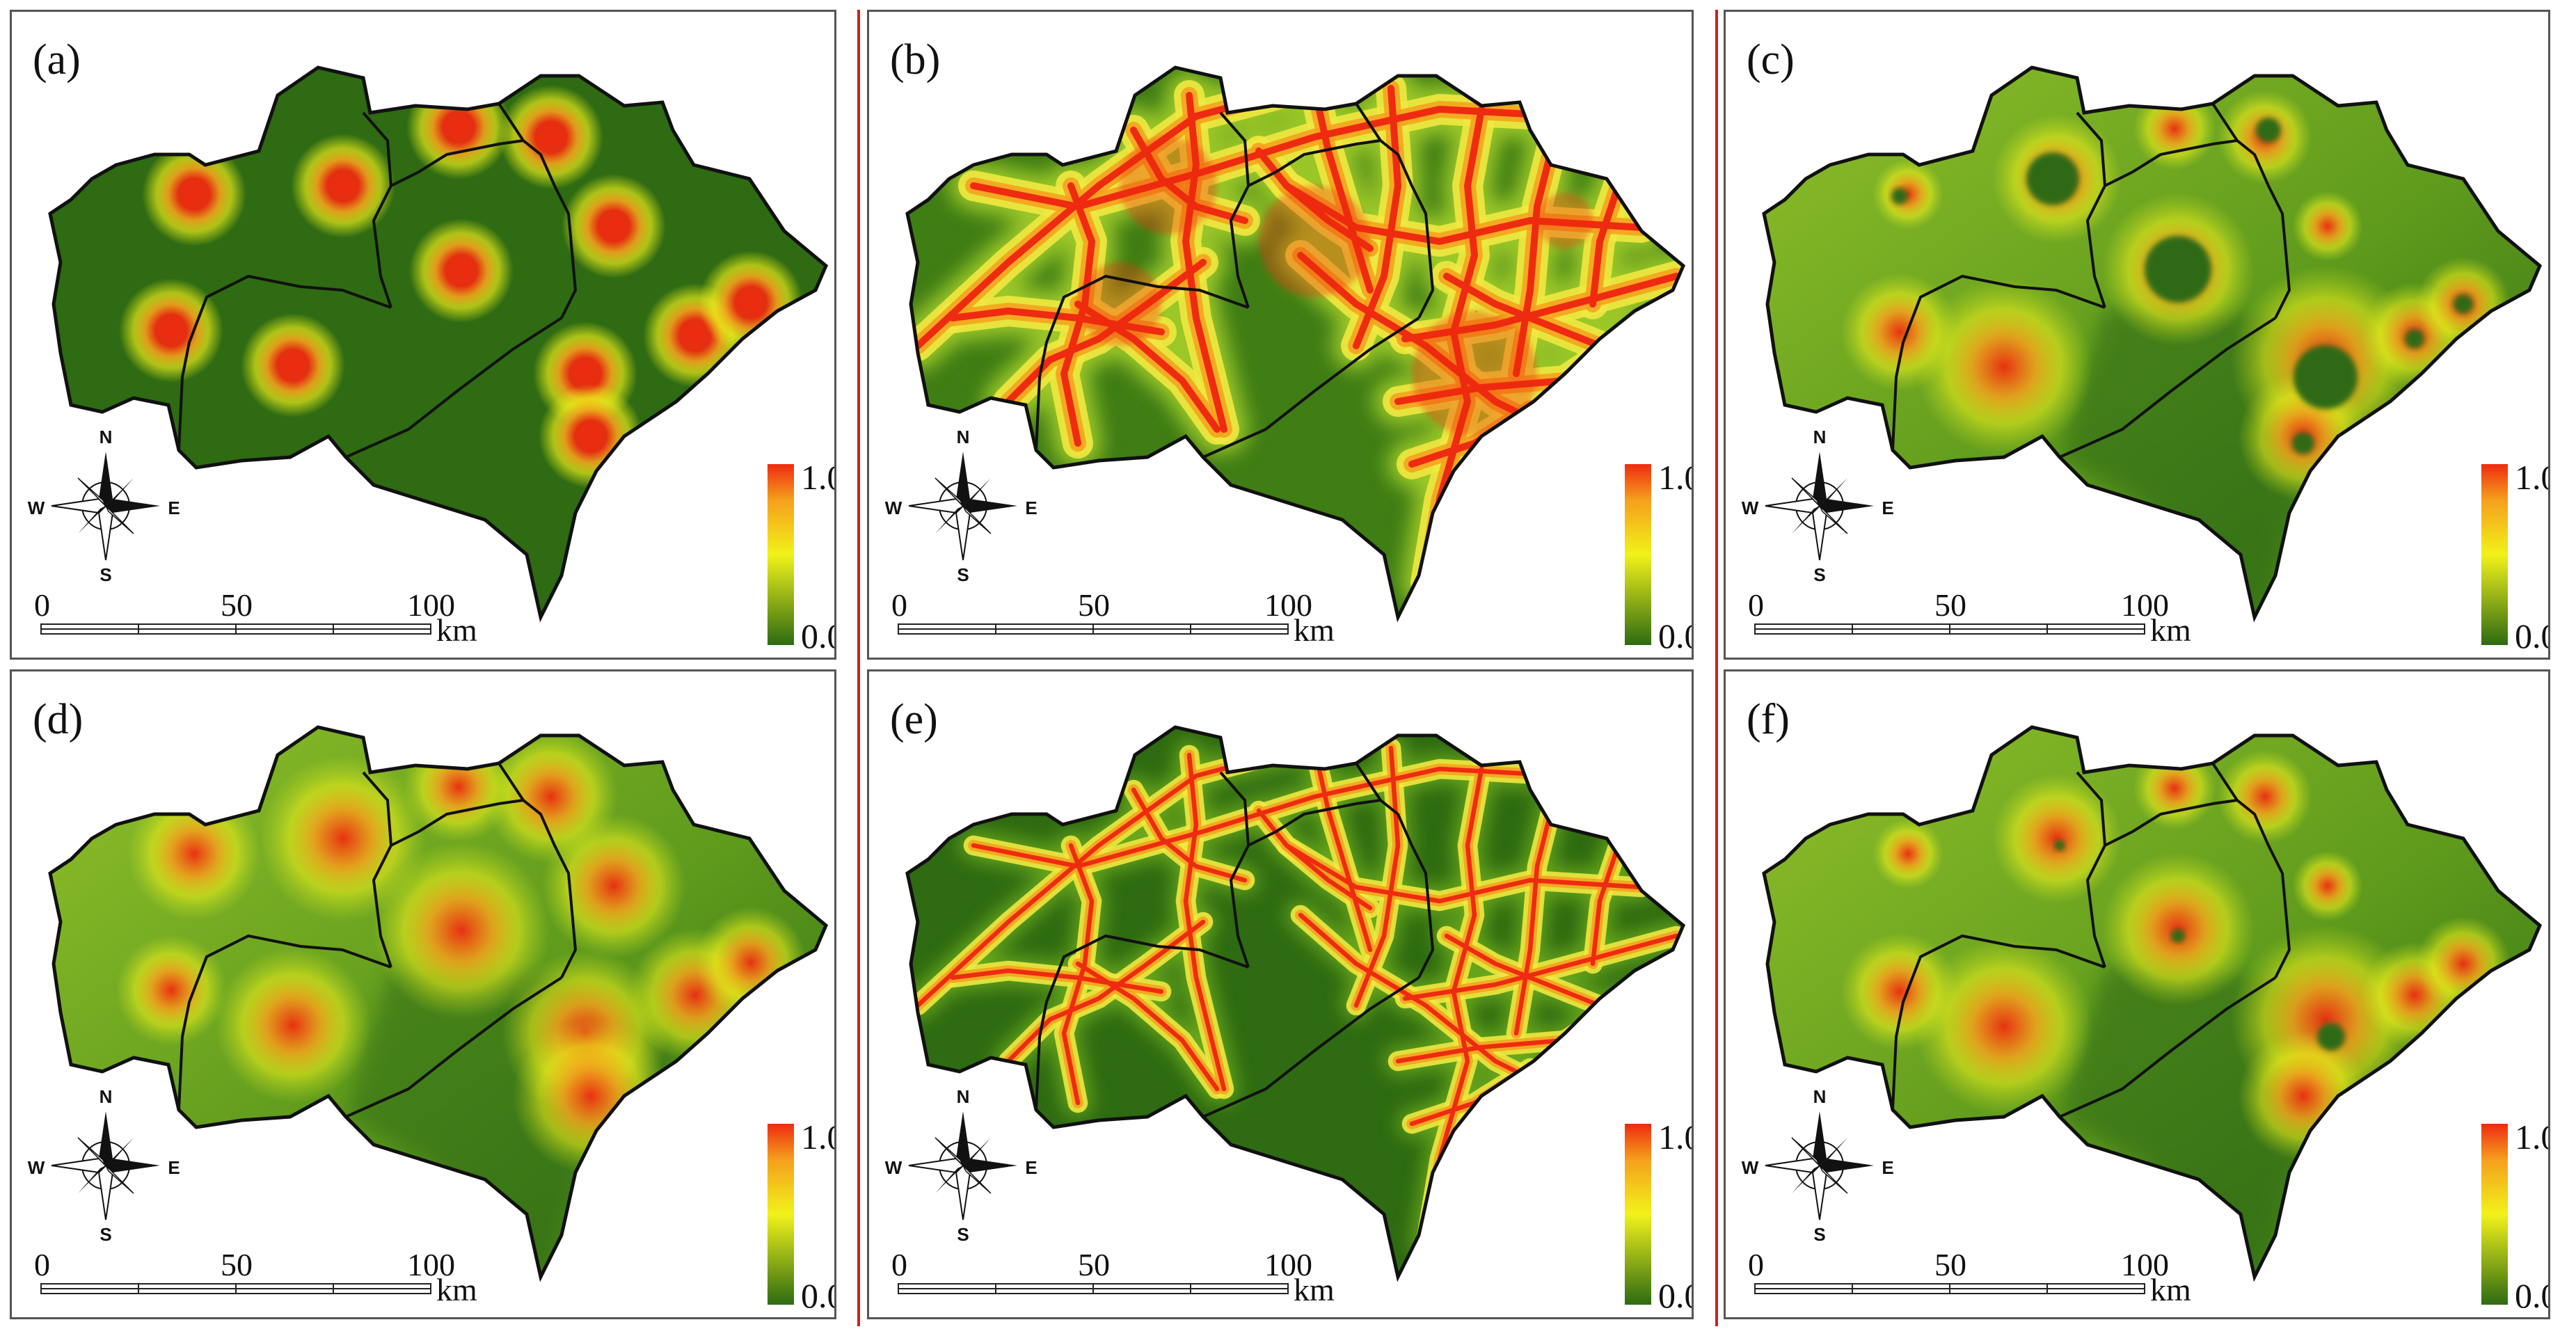 Image resolution: width=2576 pixels, height=1336 pixels. Describe the element at coordinates (1887, 1167) in the screenshot. I see `compass-e: E` at that location.